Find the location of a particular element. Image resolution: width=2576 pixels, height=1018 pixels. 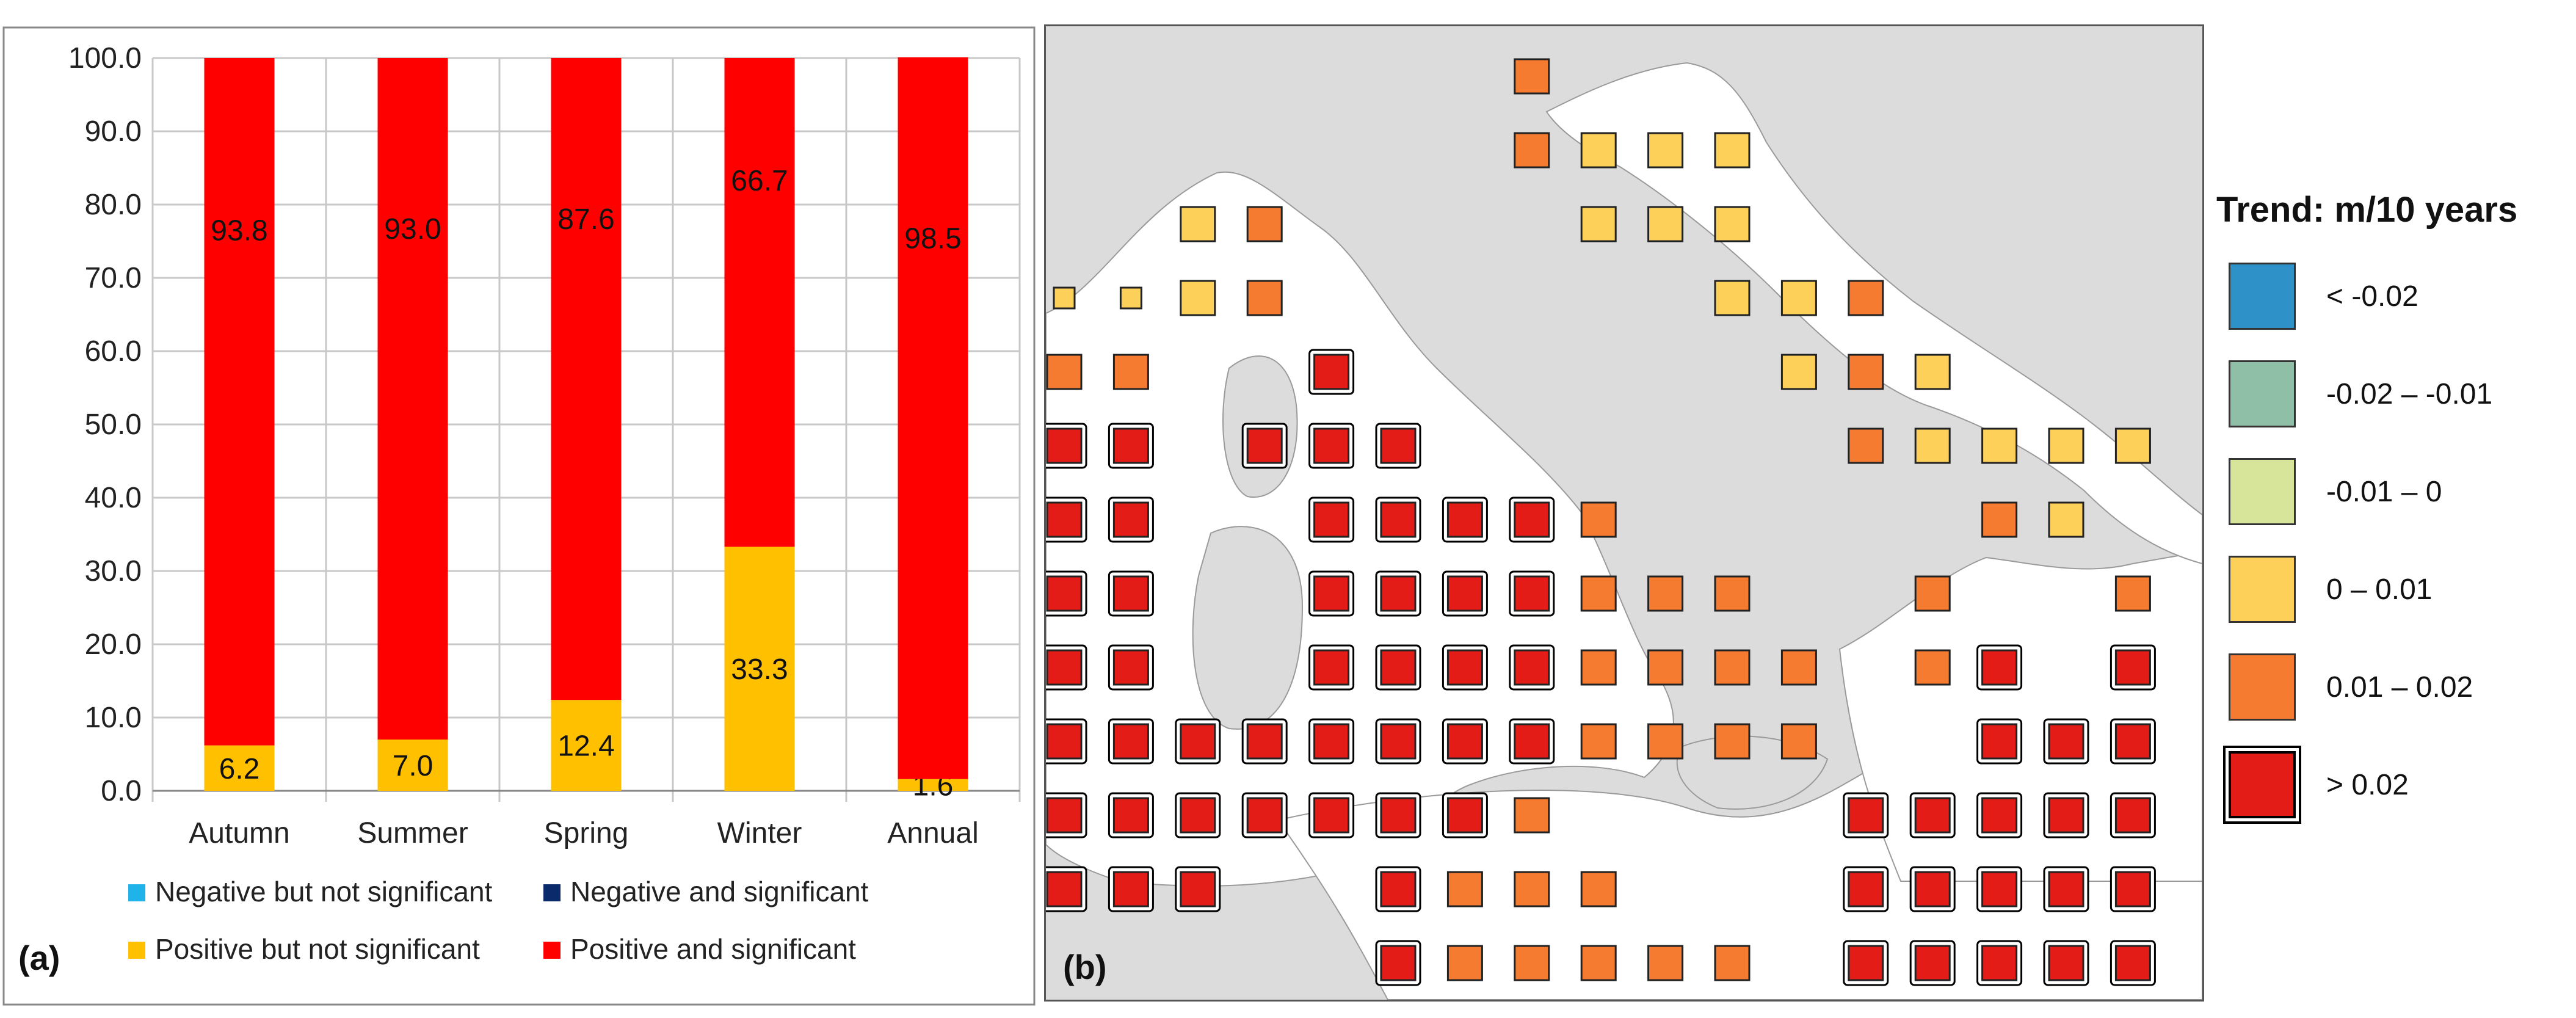

data-label: 93.0 is located at coordinates (412, 229).